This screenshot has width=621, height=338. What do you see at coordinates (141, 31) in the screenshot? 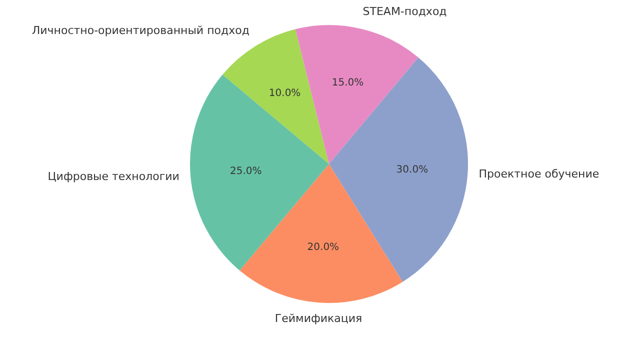
I see `slice-label: Личностно-ориентированный подход` at bounding box center [141, 31].